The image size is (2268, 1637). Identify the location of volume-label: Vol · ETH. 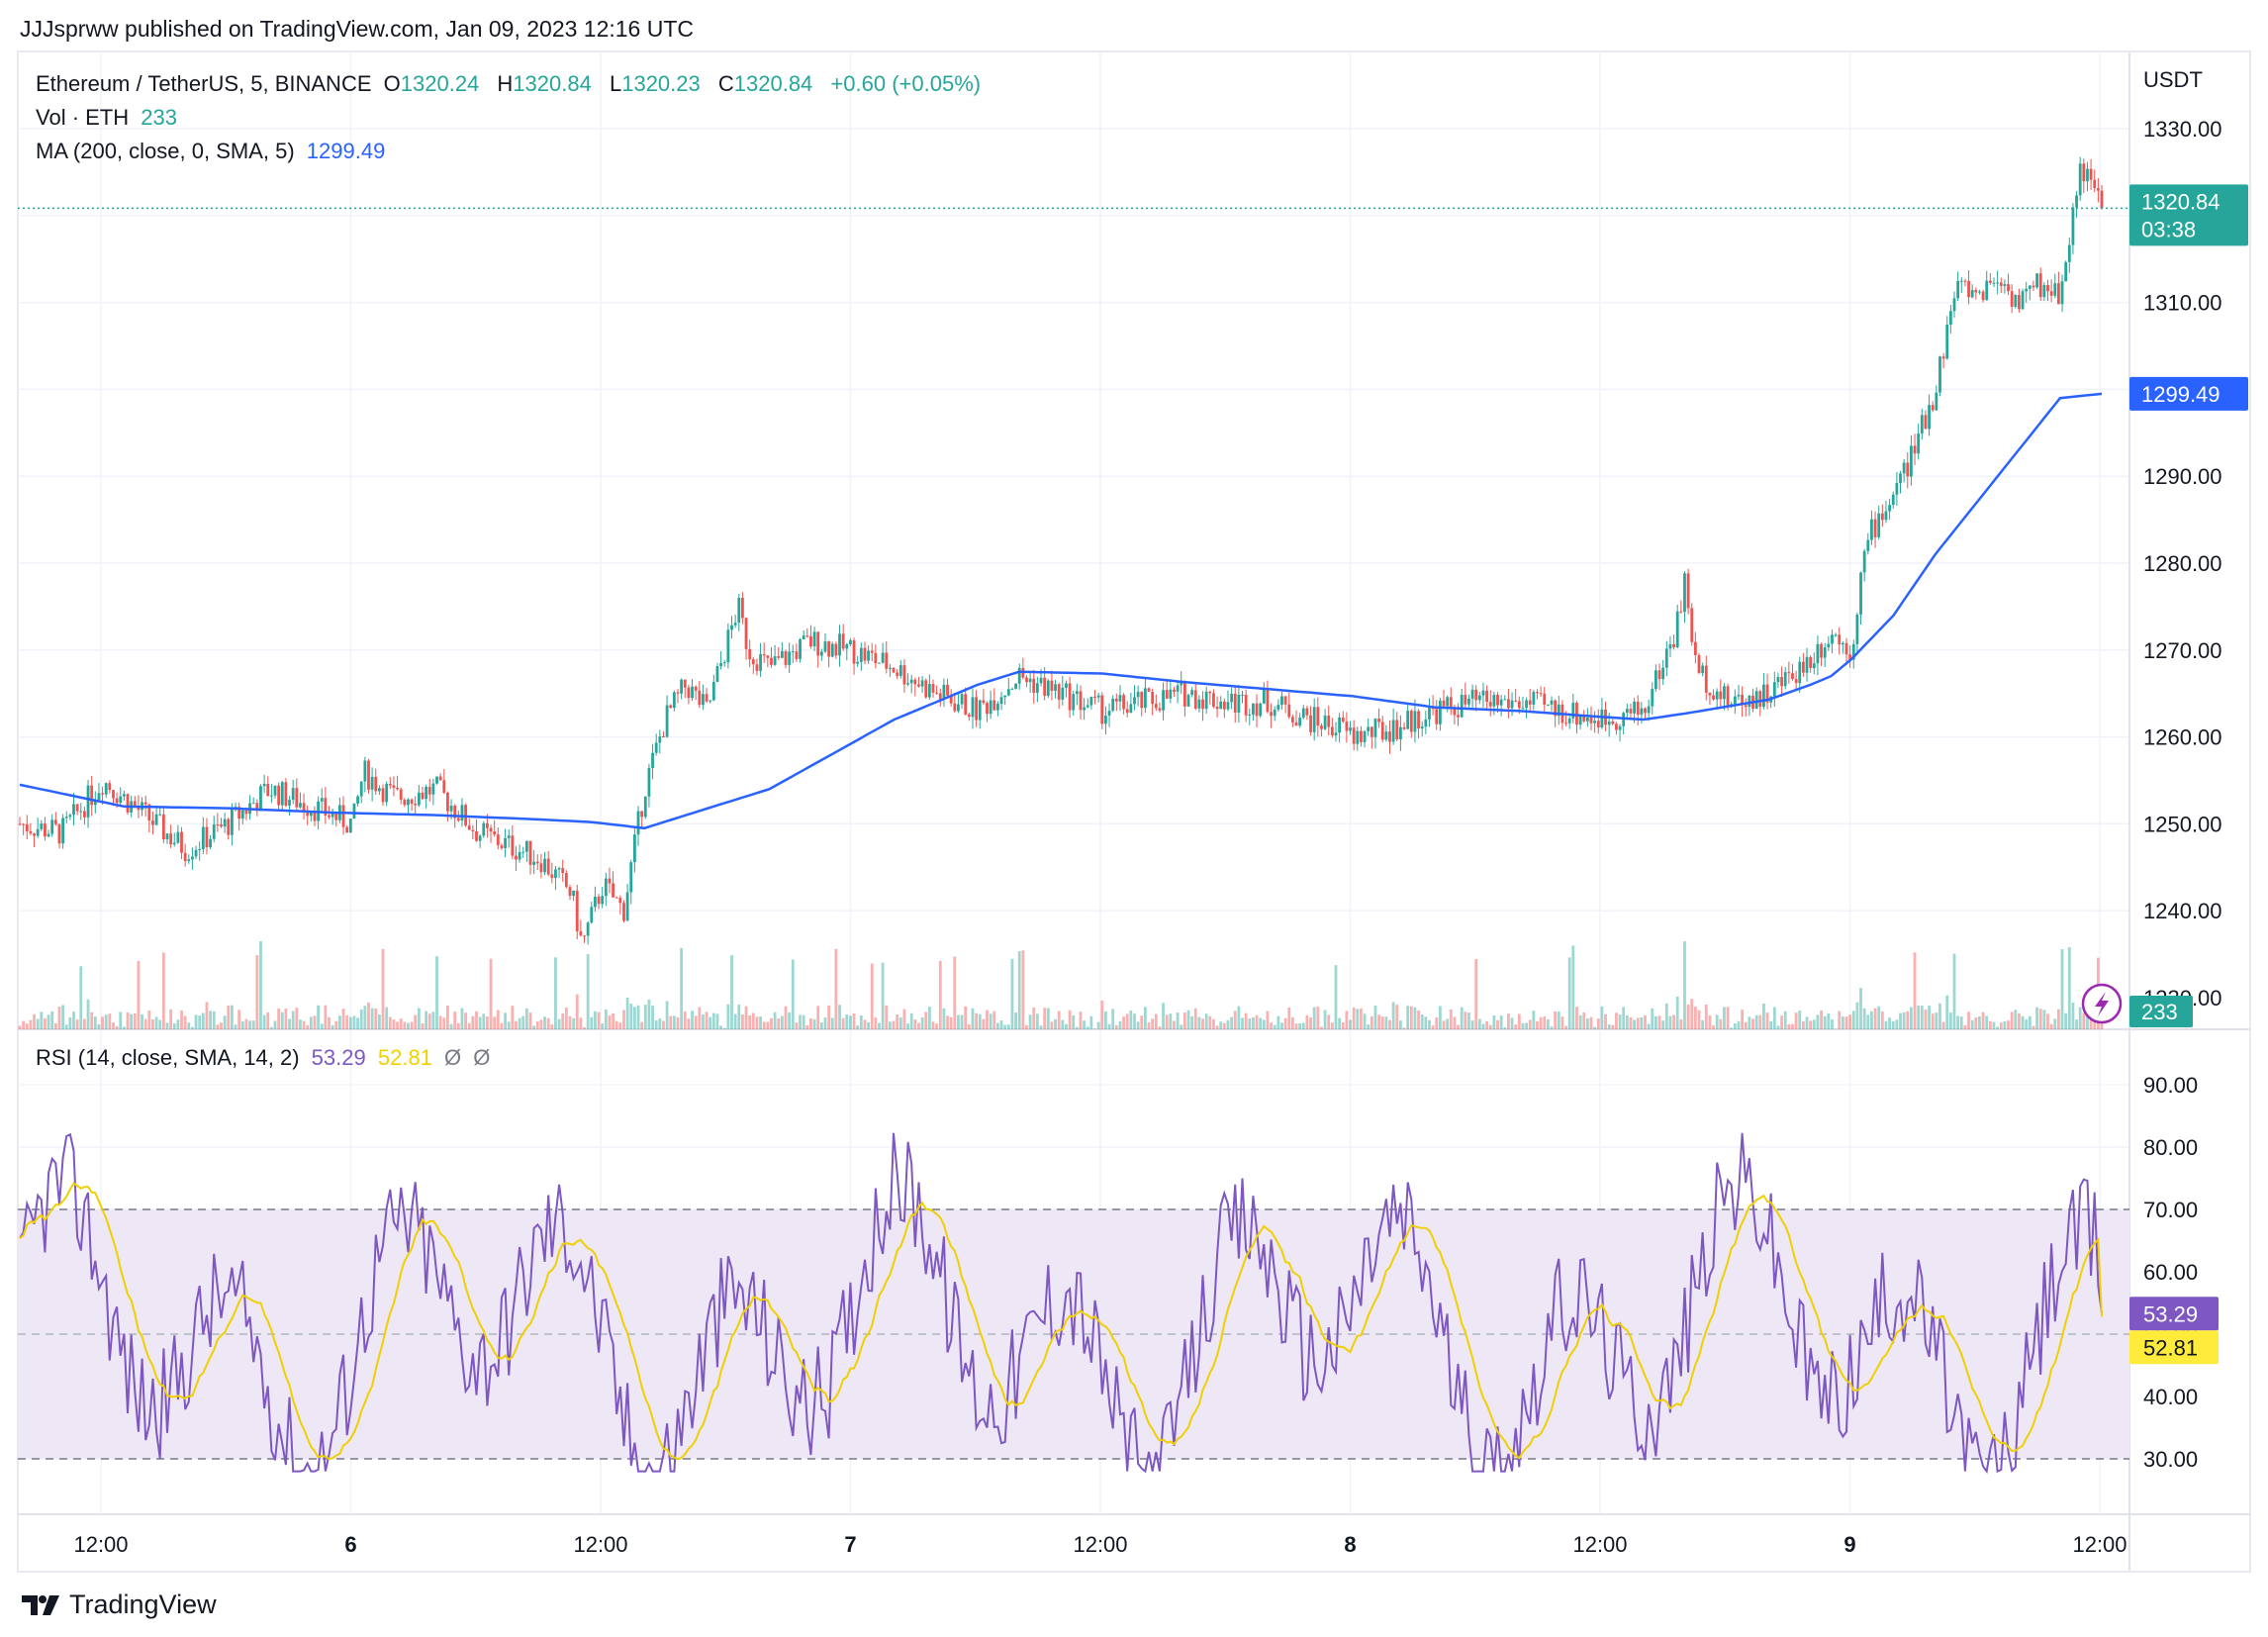
(83, 117).